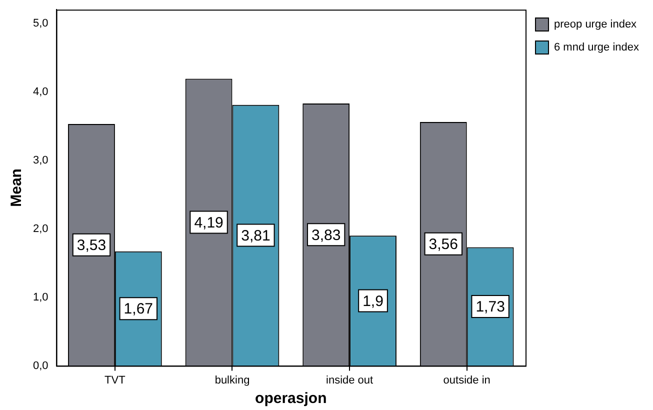 Image resolution: width=653 pixels, height=410 pixels. What do you see at coordinates (350, 380) in the screenshot?
I see `x-tick-label: inside out` at bounding box center [350, 380].